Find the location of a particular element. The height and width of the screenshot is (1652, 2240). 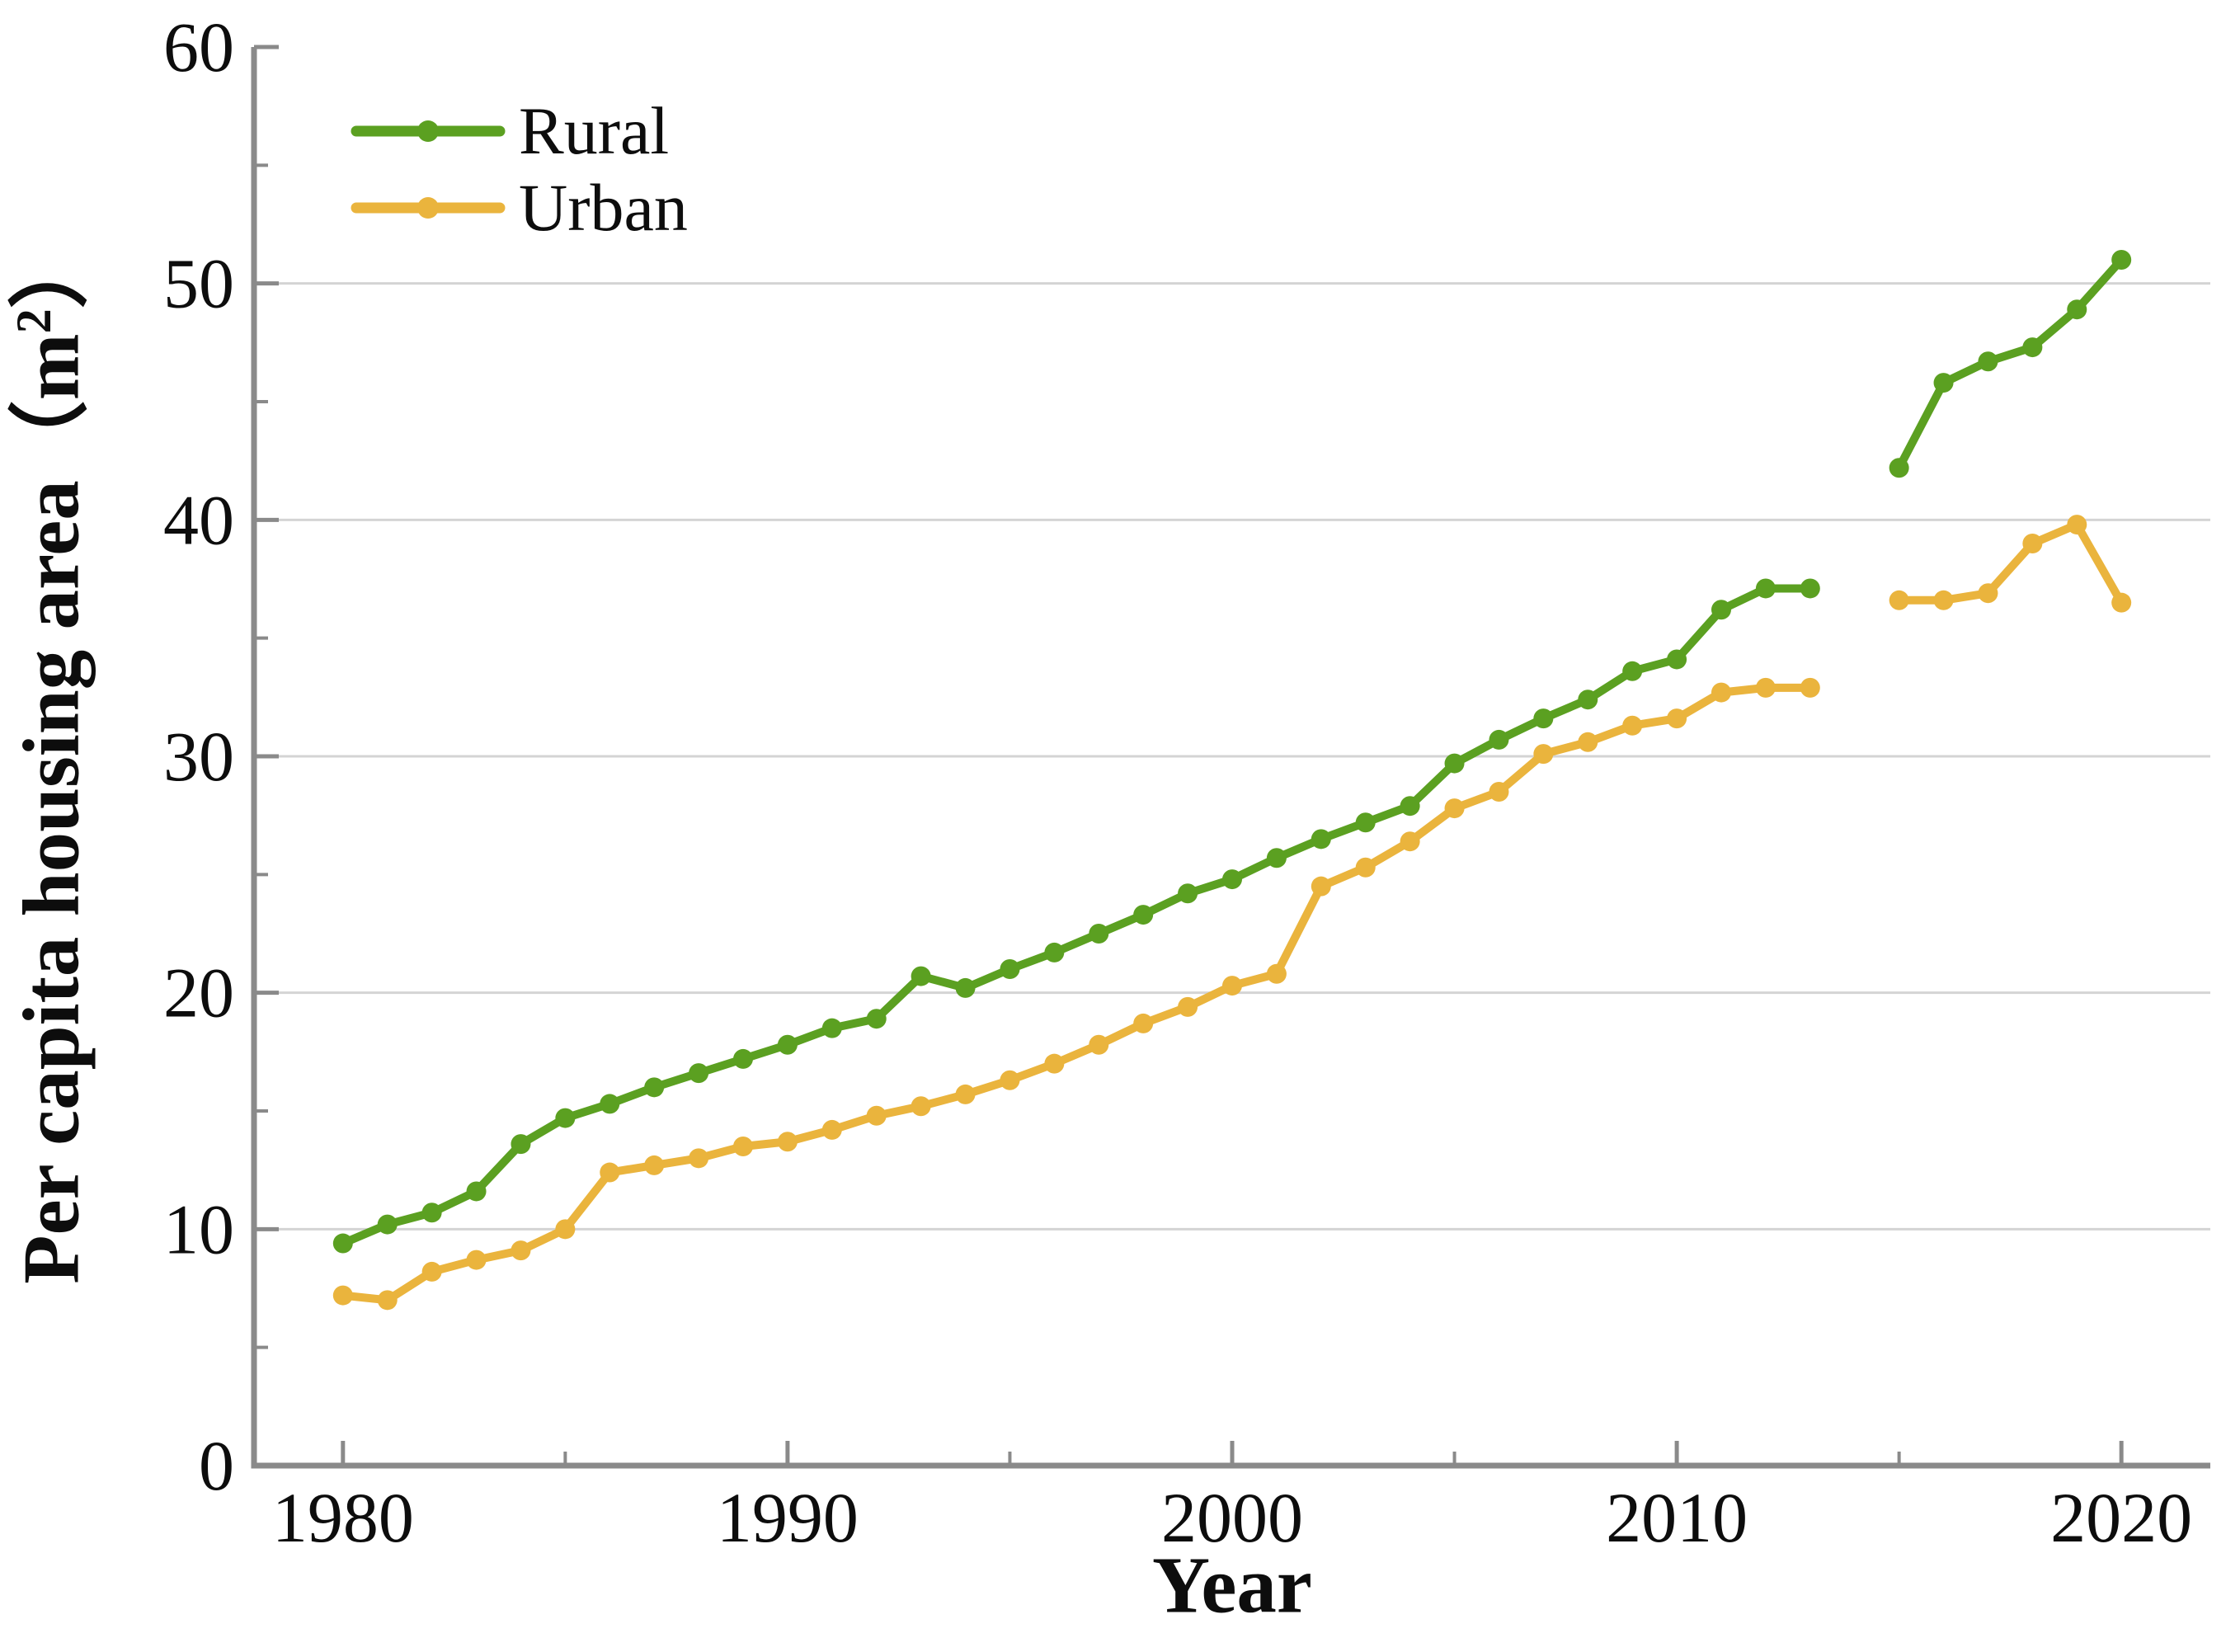

data-point-urban-1995 is located at coordinates (1010, 1080).